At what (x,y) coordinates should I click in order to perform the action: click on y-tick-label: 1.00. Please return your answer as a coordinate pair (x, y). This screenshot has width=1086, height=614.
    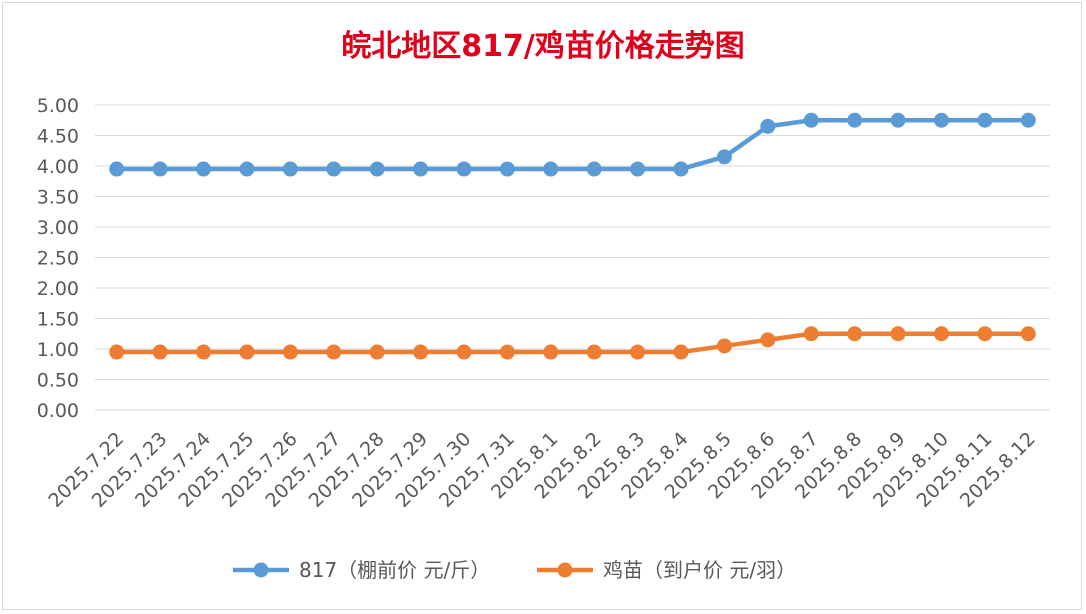
    Looking at the image, I should click on (58, 350).